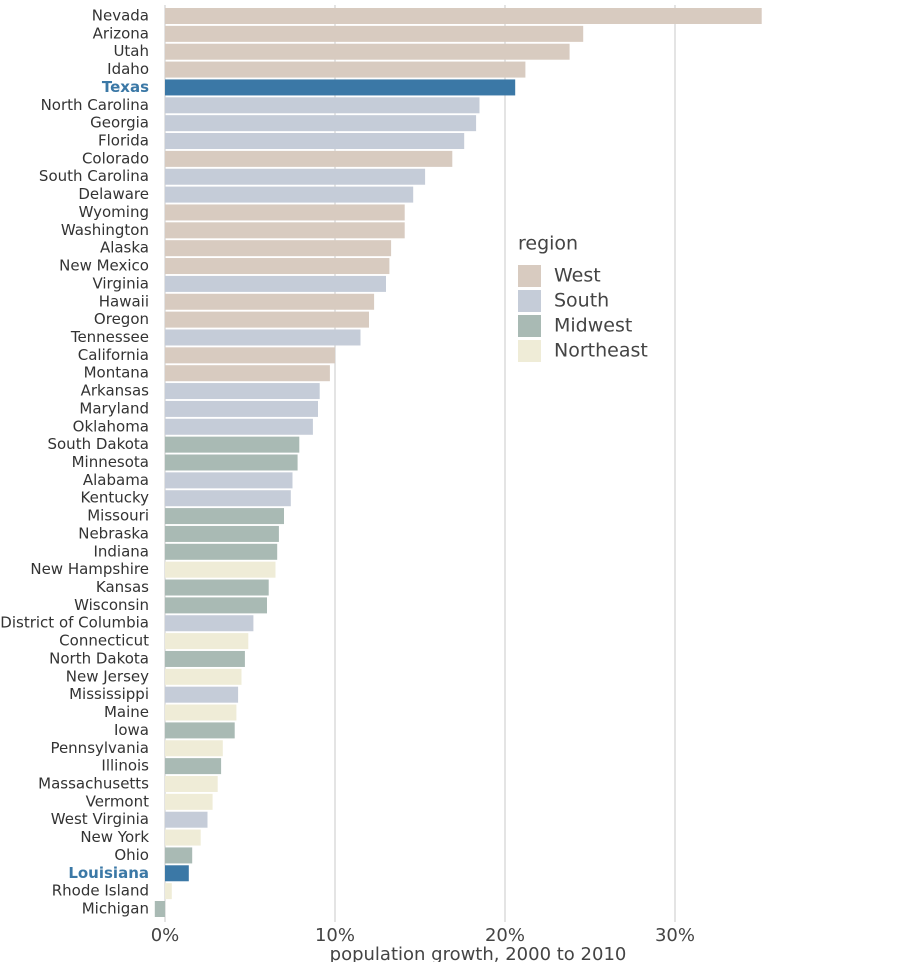 This screenshot has width=900, height=962. Describe the element at coordinates (581, 301) in the screenshot. I see `legend-label: South` at that location.